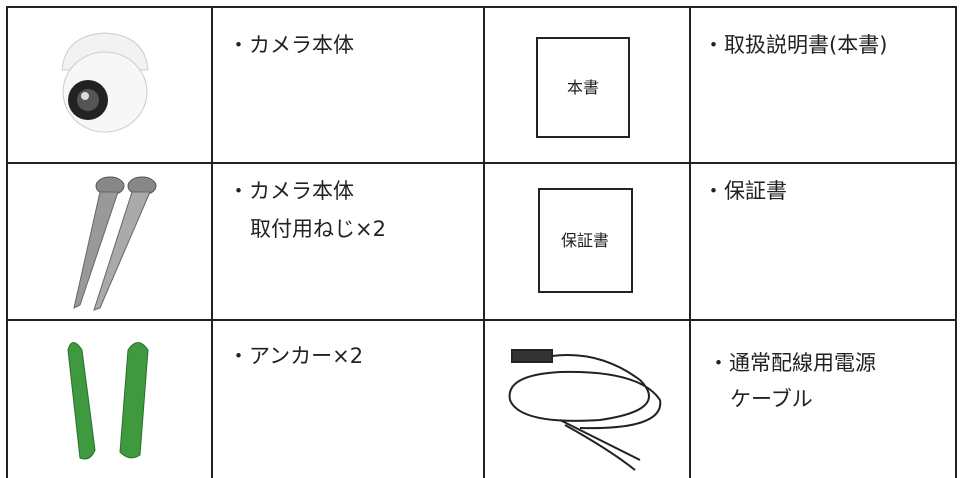 This screenshot has height=478, width=963. What do you see at coordinates (771, 399) in the screenshot?
I see `item-text: ケーブル` at bounding box center [771, 399].